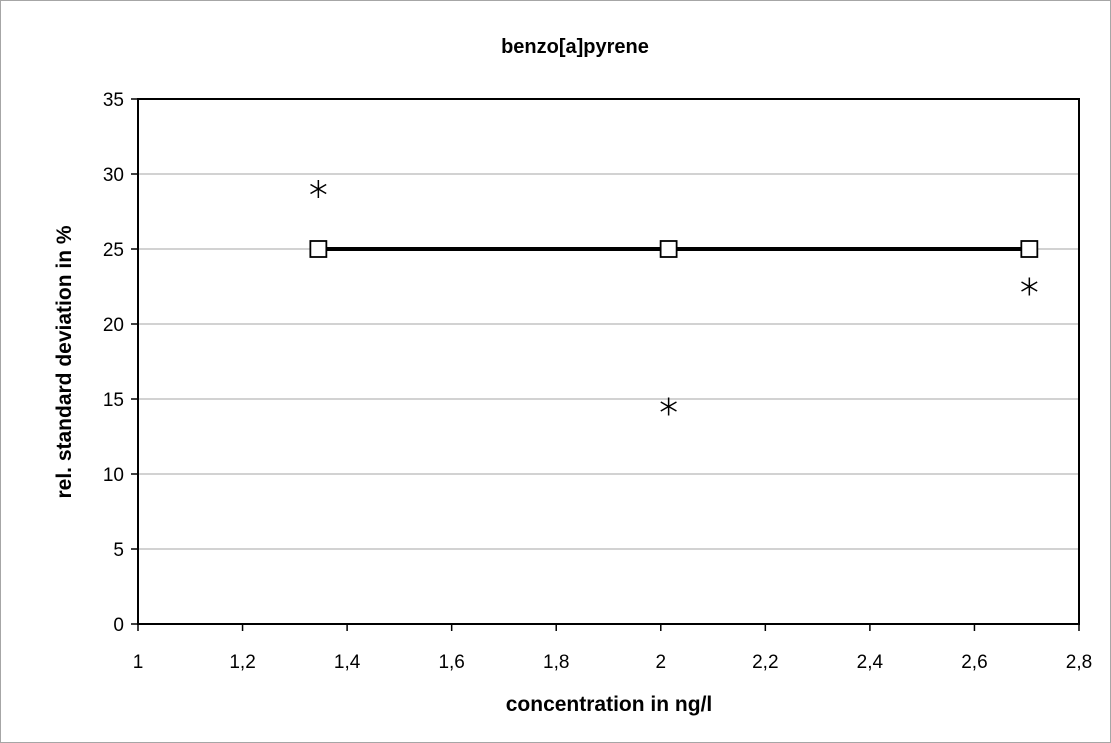 Image resolution: width=1111 pixels, height=743 pixels. What do you see at coordinates (612, 648) in the screenshot?
I see `x-axis-ticks: 1 1,2 1,4 1,6 1,8 2 2,2 2,4 2,6 2,8` at bounding box center [612, 648].